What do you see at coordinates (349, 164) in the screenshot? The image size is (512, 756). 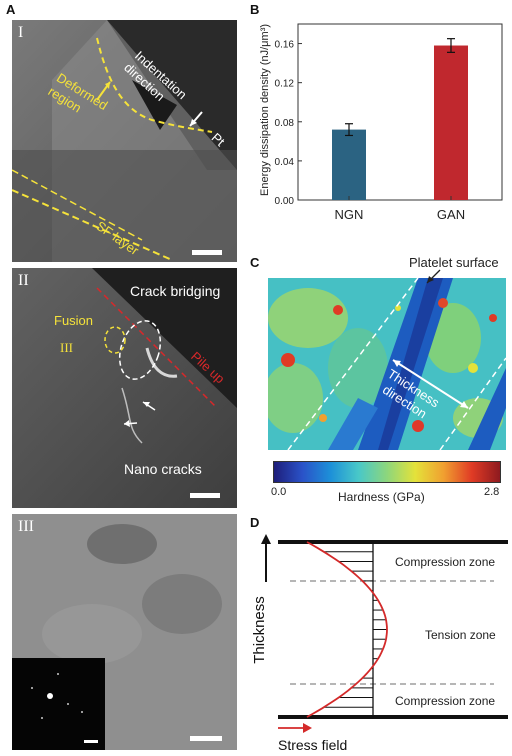 I see `bar-ngn` at bounding box center [349, 164].